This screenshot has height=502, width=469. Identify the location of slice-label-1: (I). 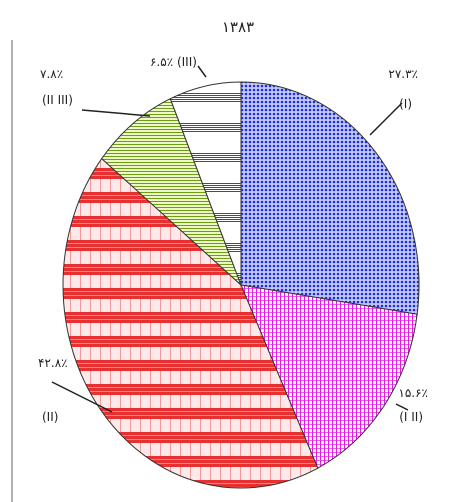
(405, 104).